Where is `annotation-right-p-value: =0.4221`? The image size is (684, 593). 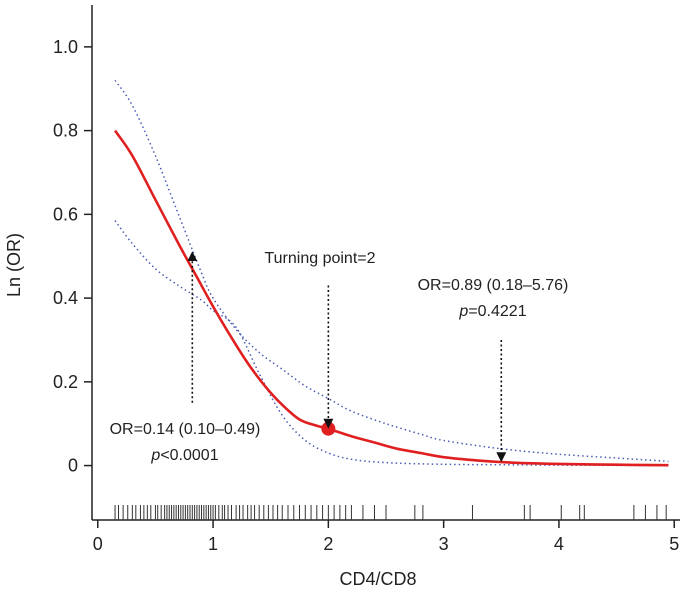
annotation-right-p-value: =0.4221 is located at coordinates (497, 311).